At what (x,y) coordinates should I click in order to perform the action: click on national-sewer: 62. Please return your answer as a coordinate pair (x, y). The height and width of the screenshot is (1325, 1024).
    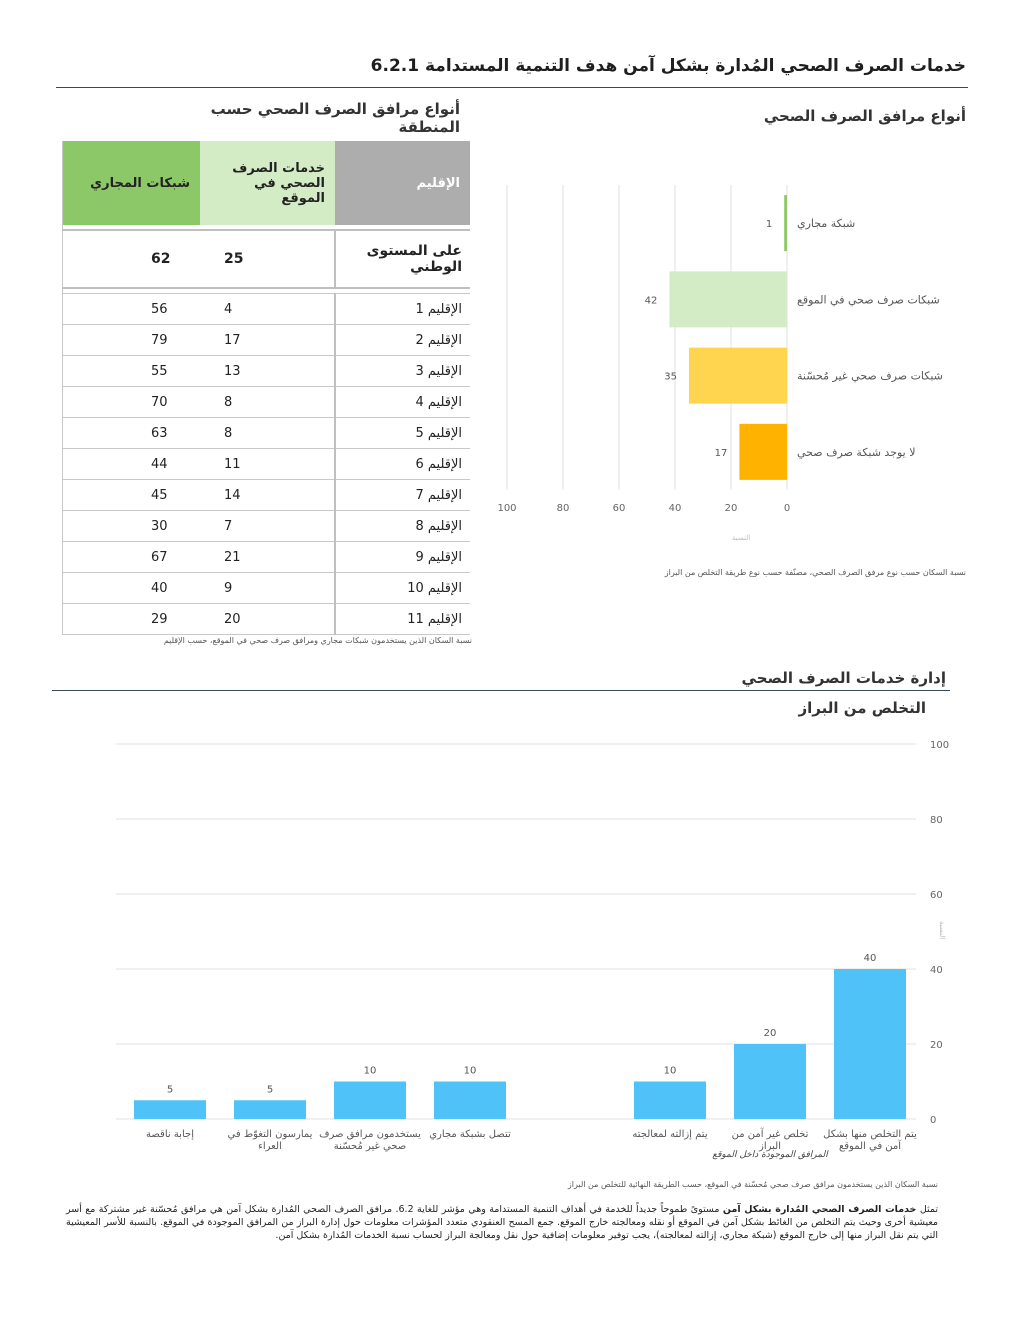
    Looking at the image, I should click on (131, 259).